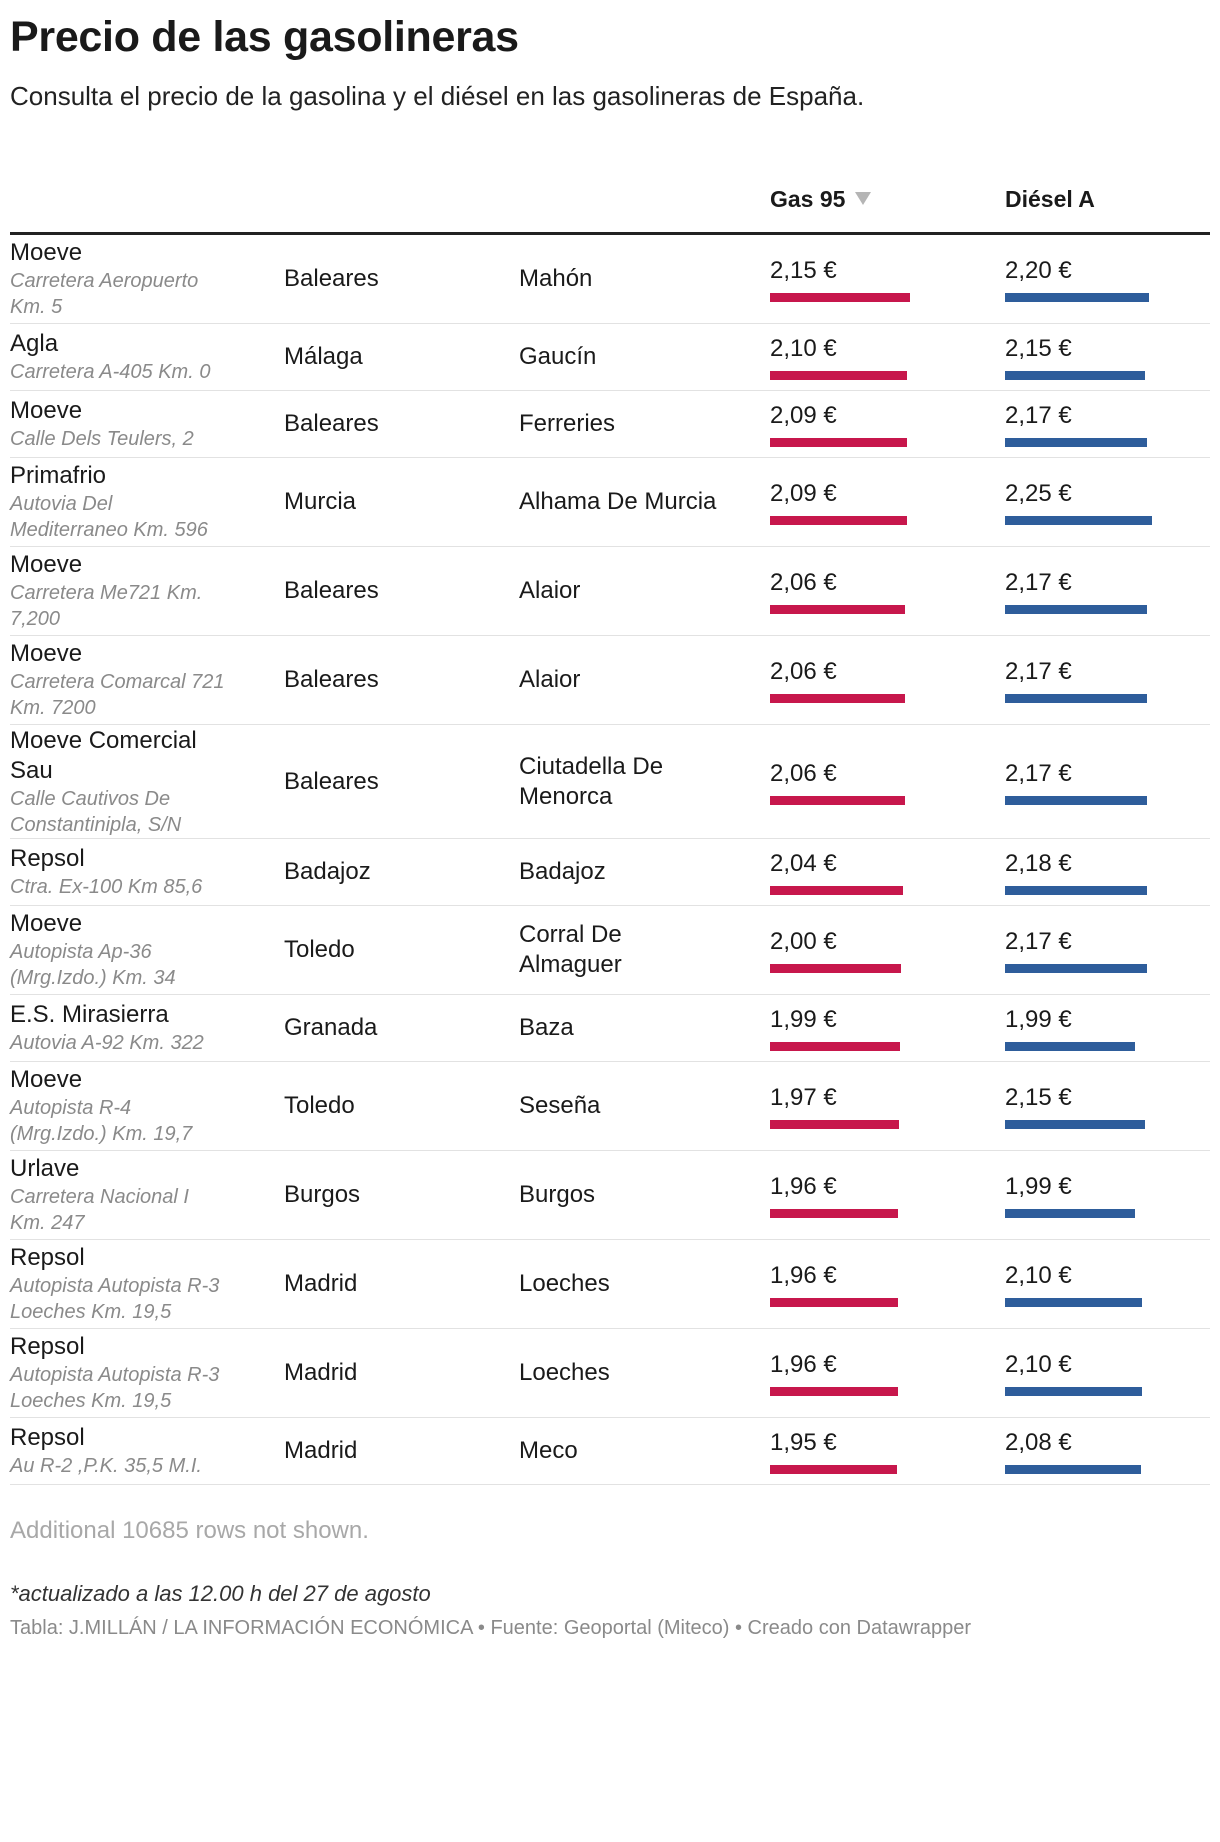 Image resolution: width=1220 pixels, height=1842 pixels. What do you see at coordinates (120, 1451) in the screenshot?
I see `station-cell: Repsol Au R-2 ,P.K. 35,5 M.I.` at bounding box center [120, 1451].